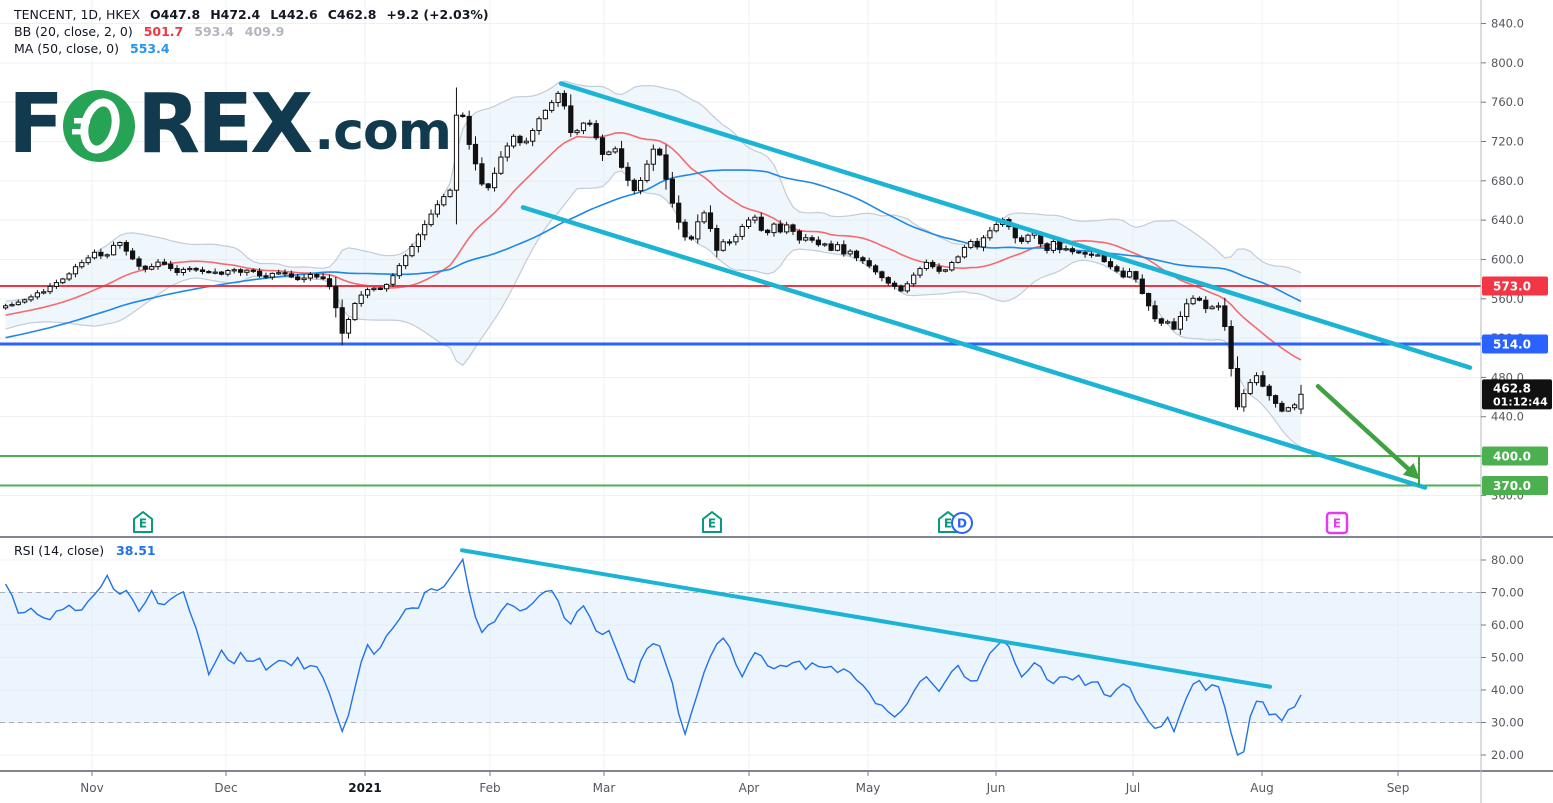  I want to click on month-label-Nov: Nov, so click(91, 788).